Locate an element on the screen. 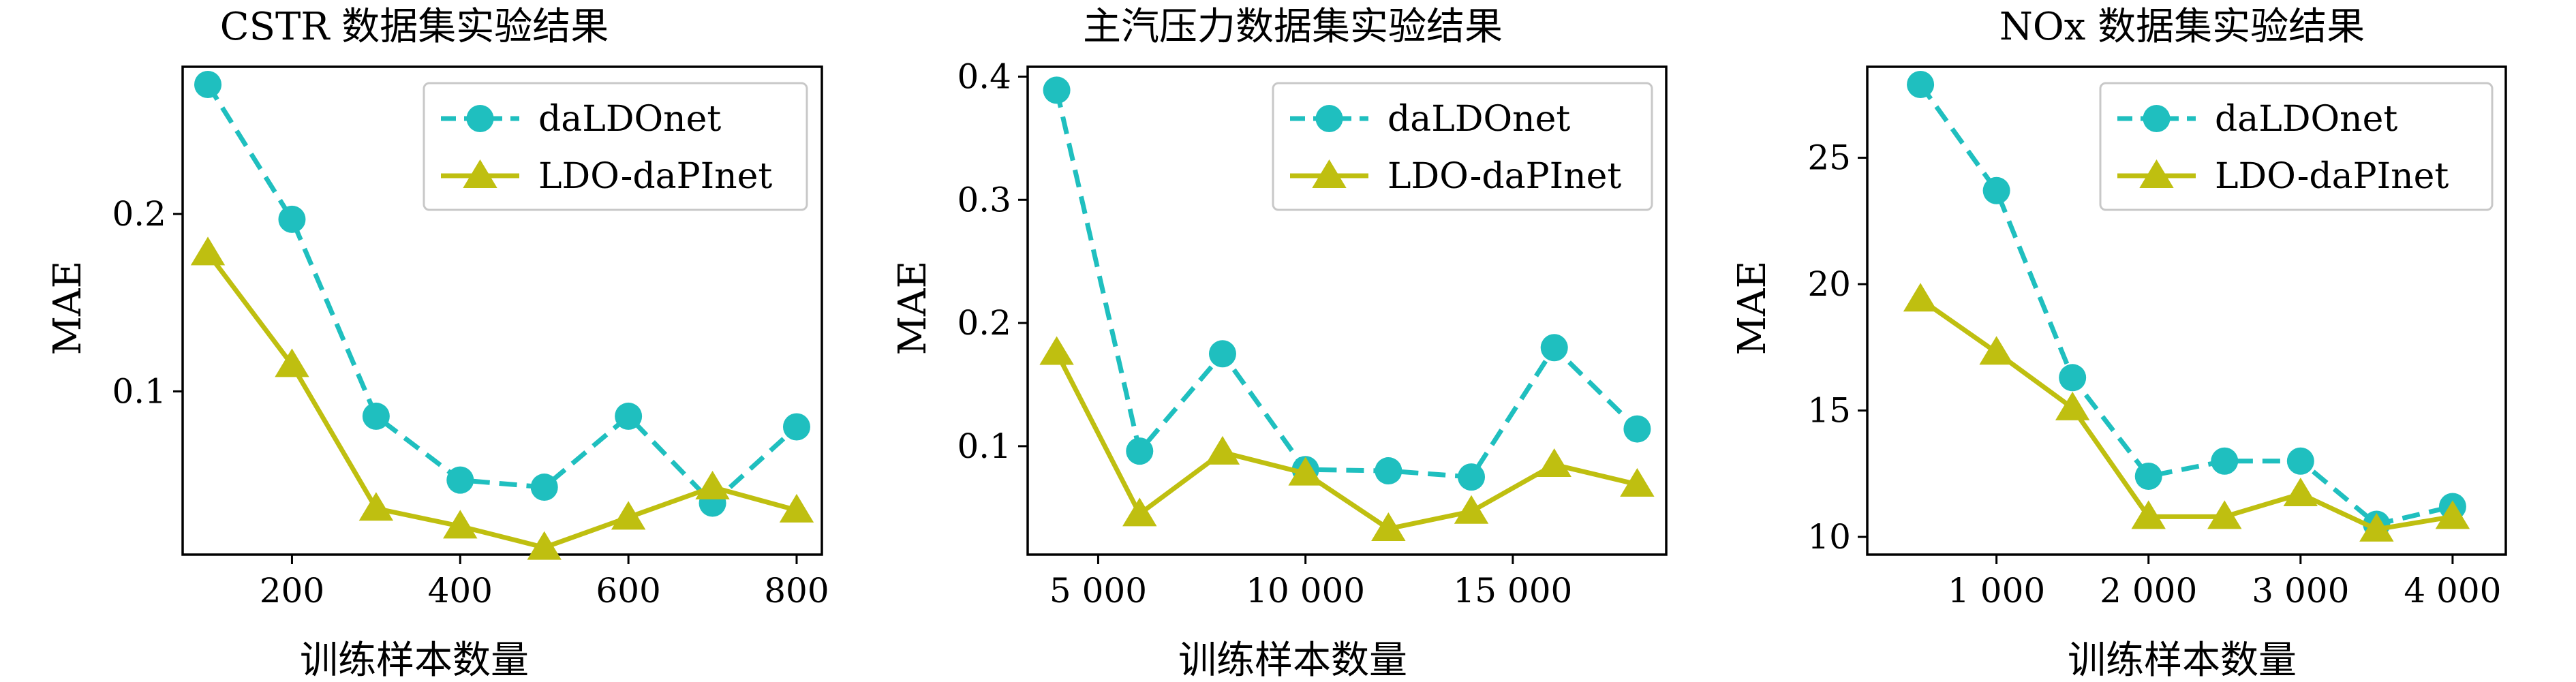 The image size is (2576, 682). panel-title: NOx 数据集实验结果 is located at coordinates (2182, 27).